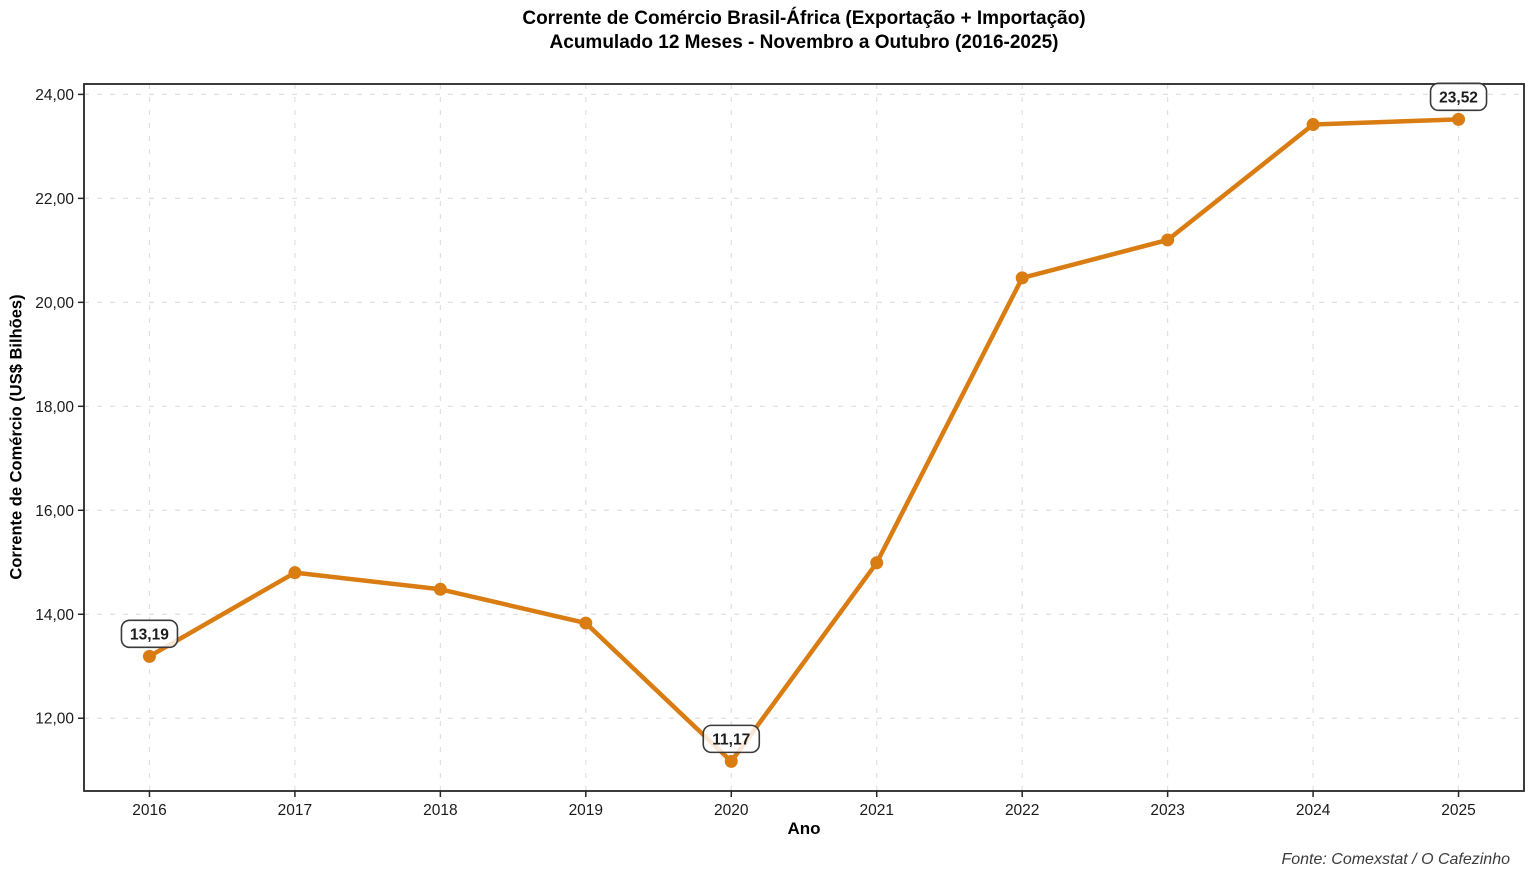 The height and width of the screenshot is (882, 1536). Describe the element at coordinates (1168, 240) in the screenshot. I see `data-point-2023` at that location.